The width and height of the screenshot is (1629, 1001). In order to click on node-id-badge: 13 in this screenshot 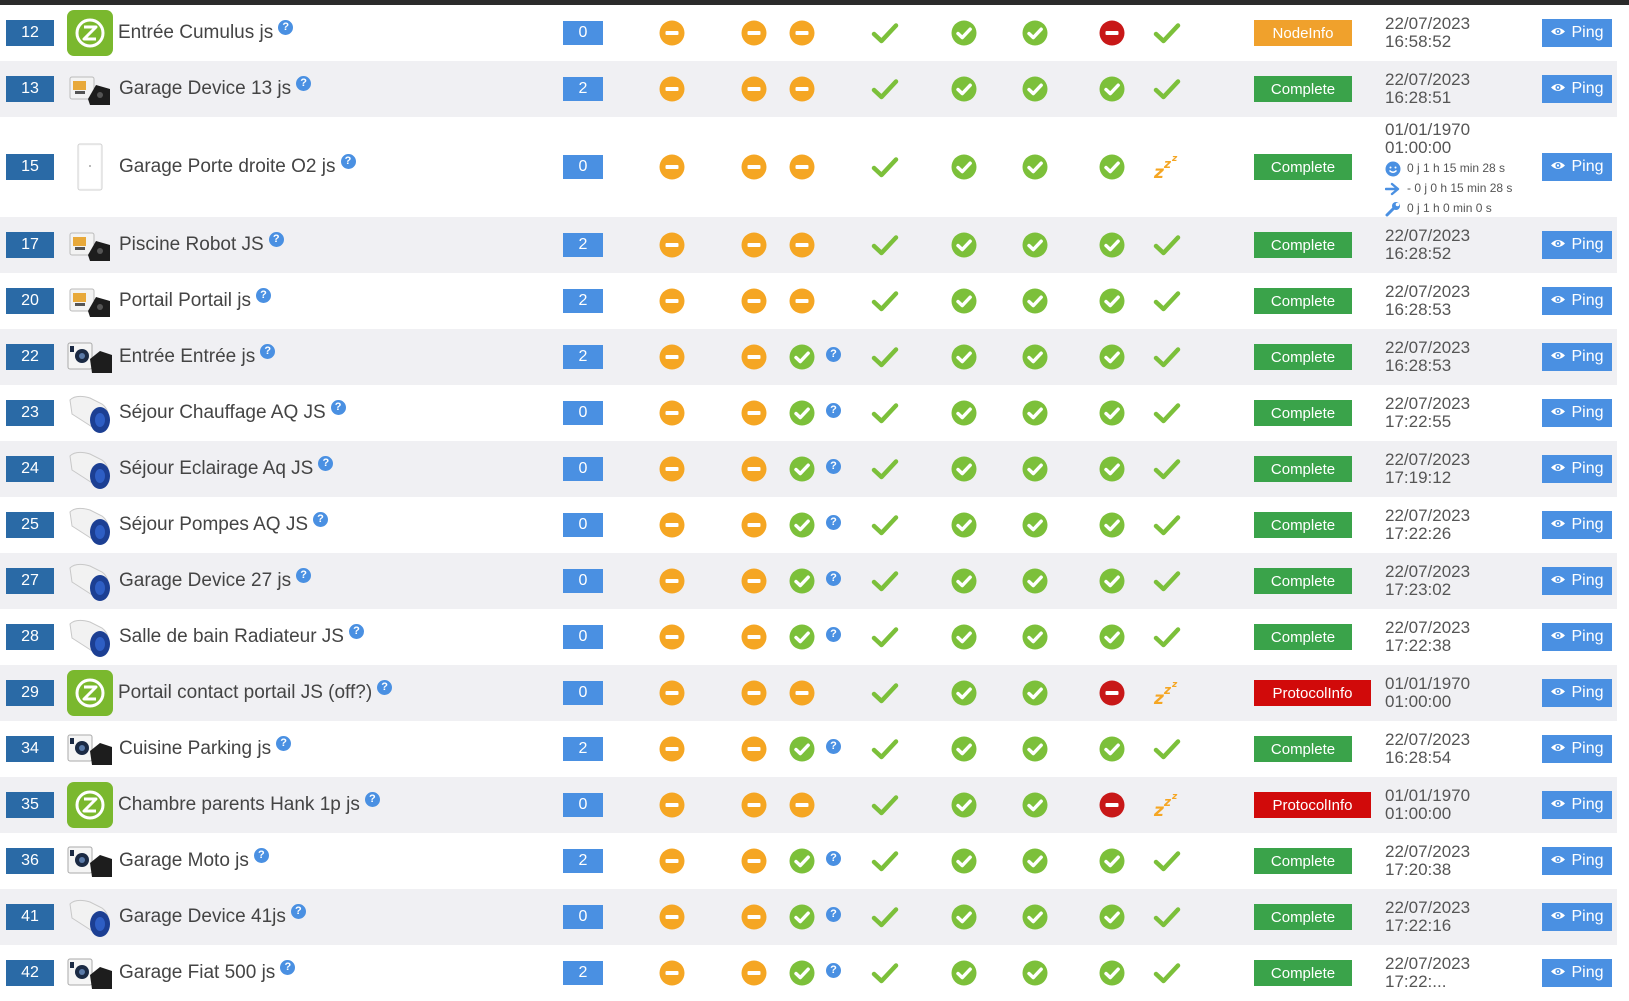, I will do `click(30, 89)`.